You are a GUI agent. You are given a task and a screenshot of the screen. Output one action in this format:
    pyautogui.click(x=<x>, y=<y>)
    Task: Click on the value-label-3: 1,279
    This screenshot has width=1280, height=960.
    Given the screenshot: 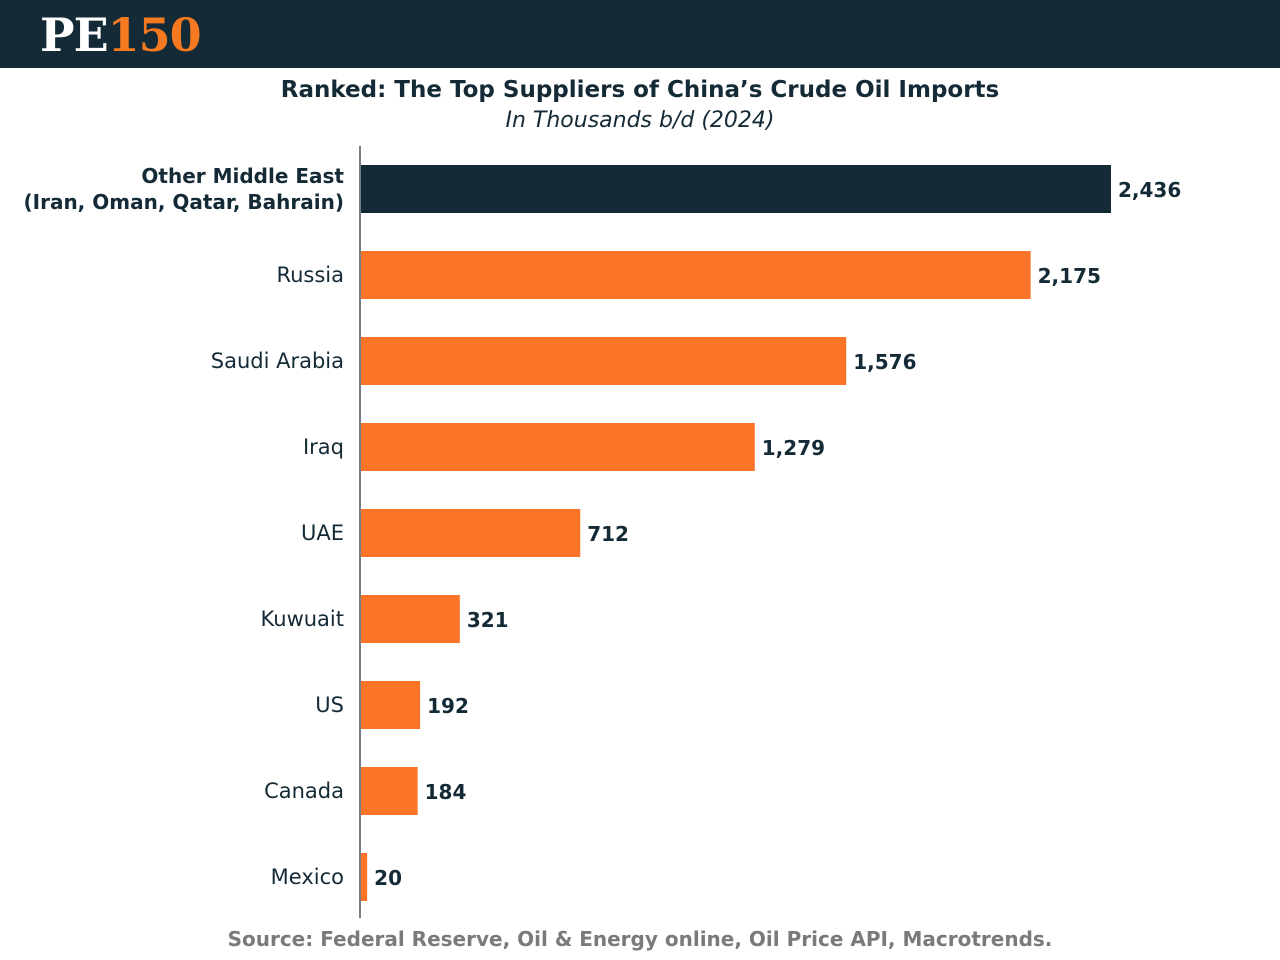 What is the action you would take?
    pyautogui.click(x=793, y=448)
    